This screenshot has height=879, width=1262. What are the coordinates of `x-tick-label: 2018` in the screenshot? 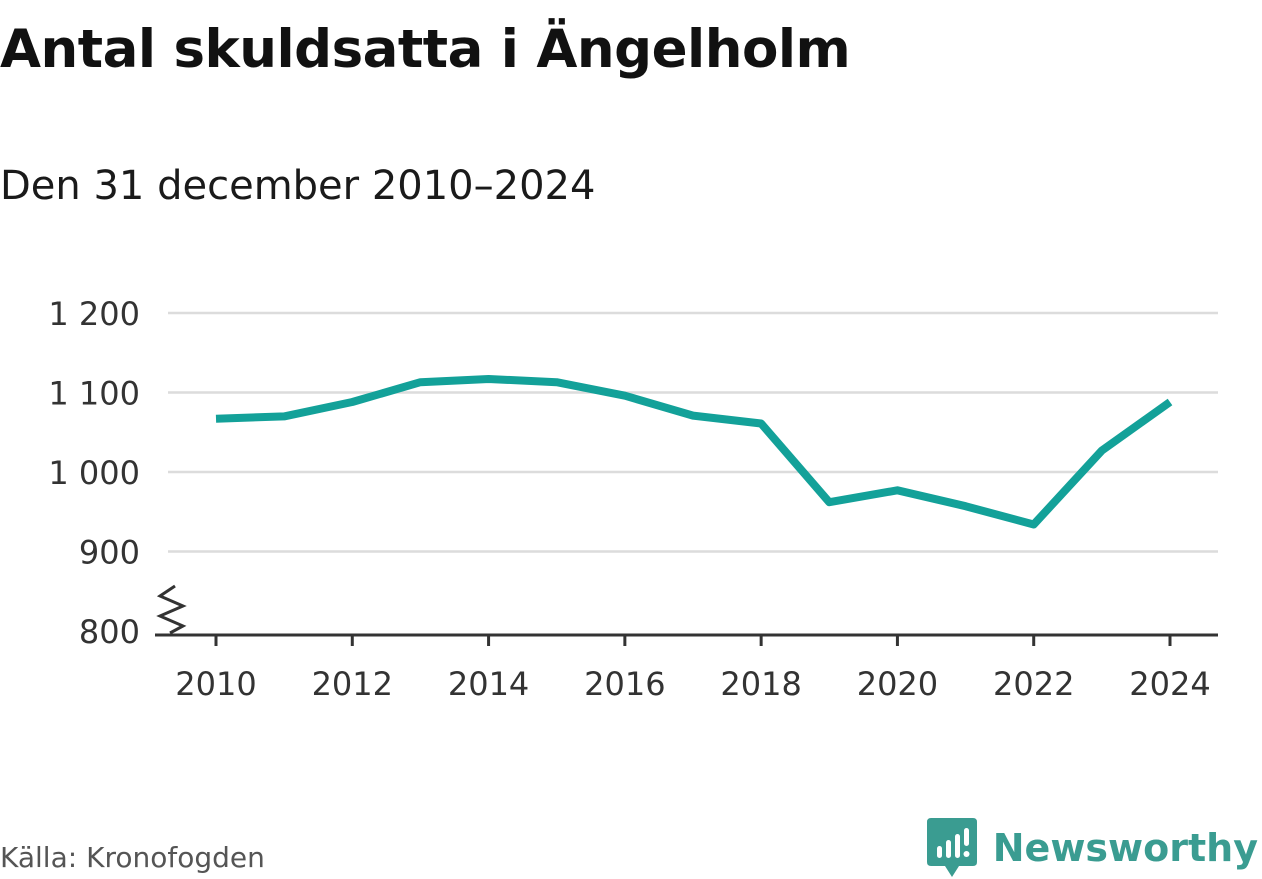 It's located at (760, 684).